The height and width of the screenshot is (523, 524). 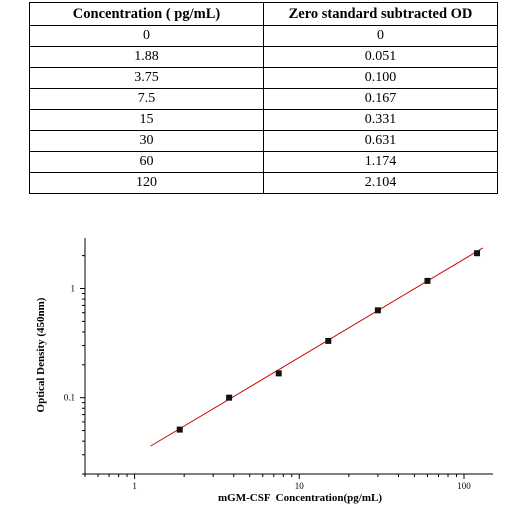 I want to click on cell-od: 0.051, so click(x=380, y=57).